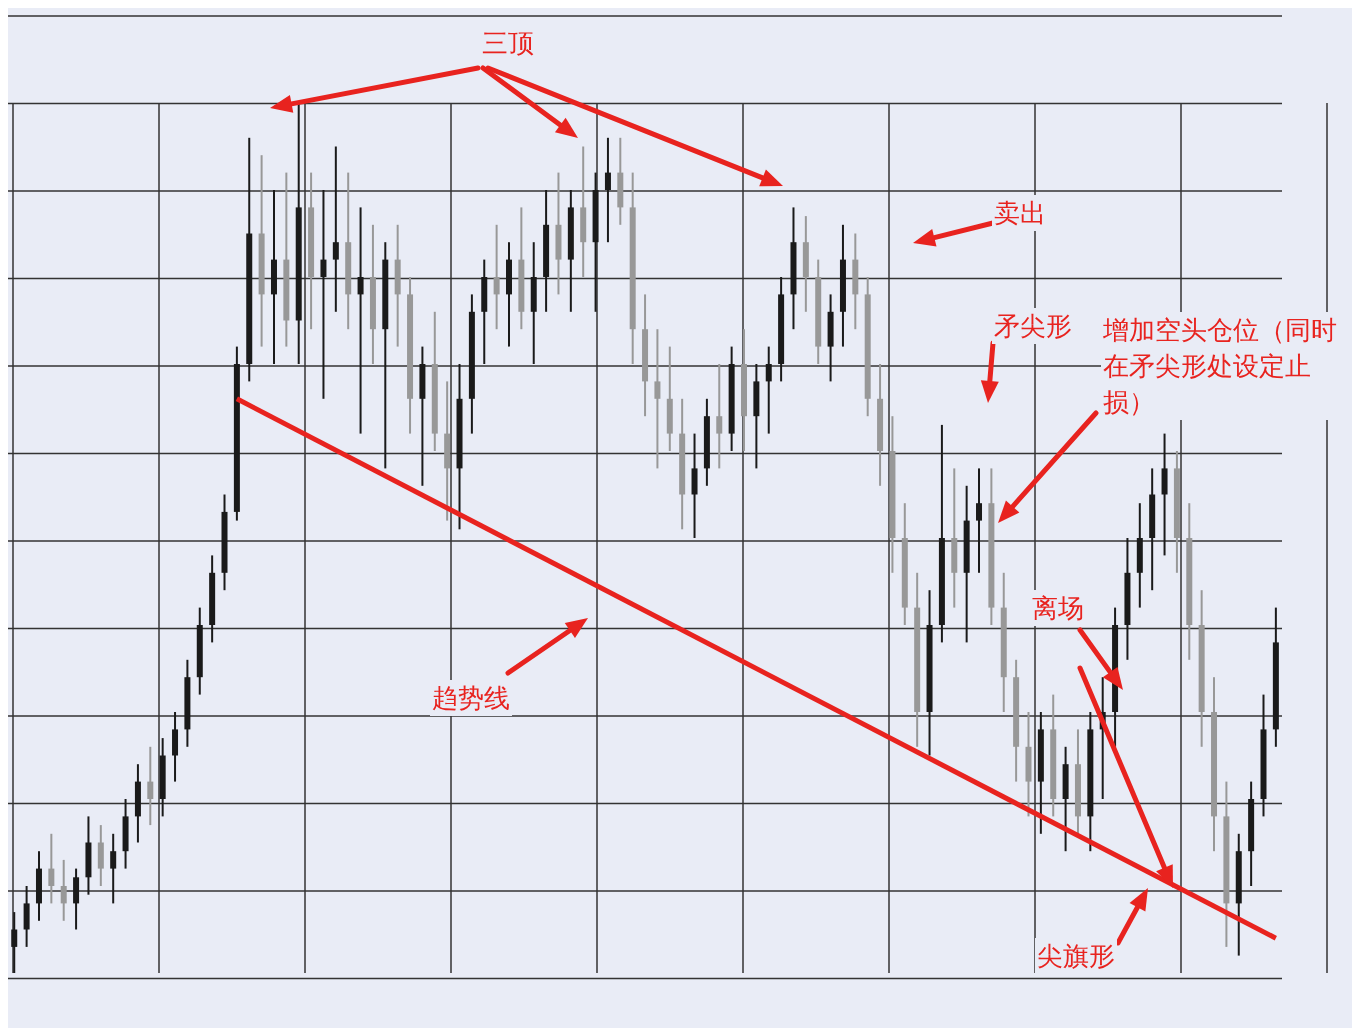 The height and width of the screenshot is (1036, 1360). What do you see at coordinates (1076, 956) in the screenshot?
I see `annotation: 尖旗形` at bounding box center [1076, 956].